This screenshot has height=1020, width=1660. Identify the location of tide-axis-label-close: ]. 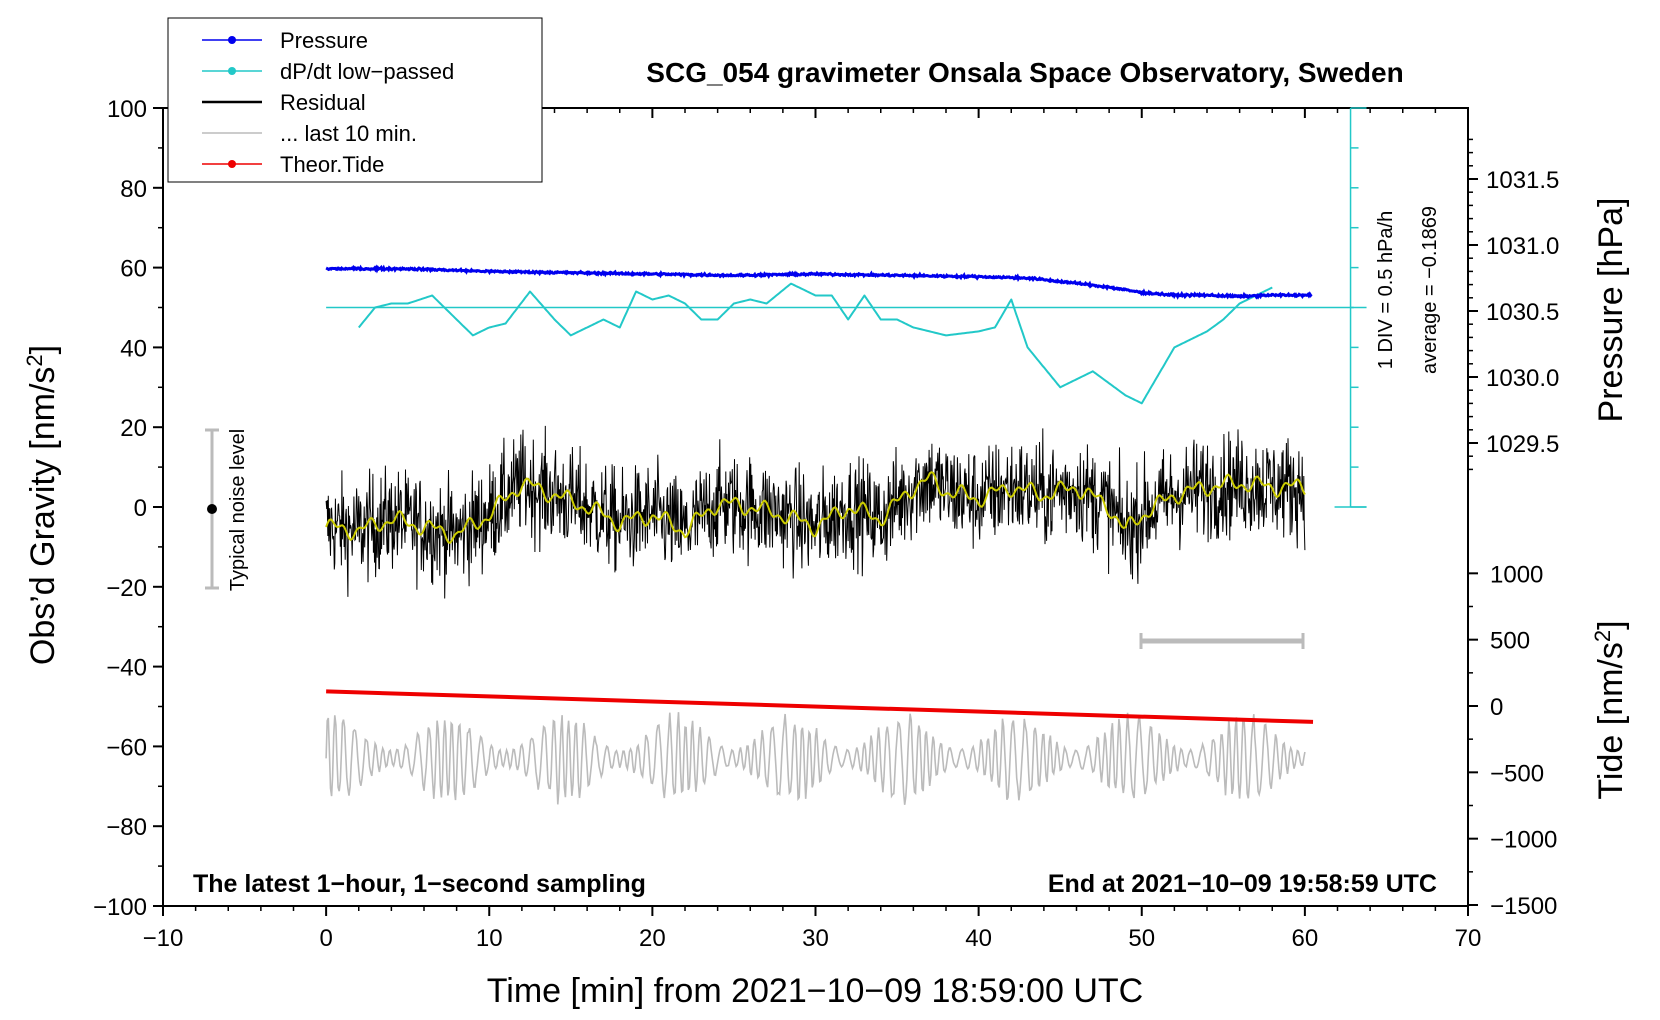
(1611, 624).